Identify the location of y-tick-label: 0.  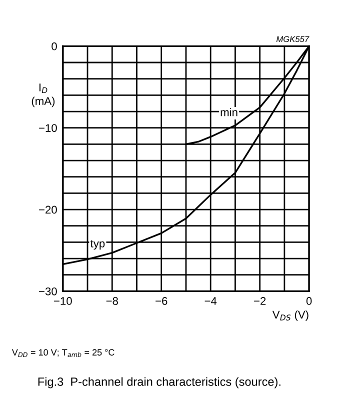
(54, 46).